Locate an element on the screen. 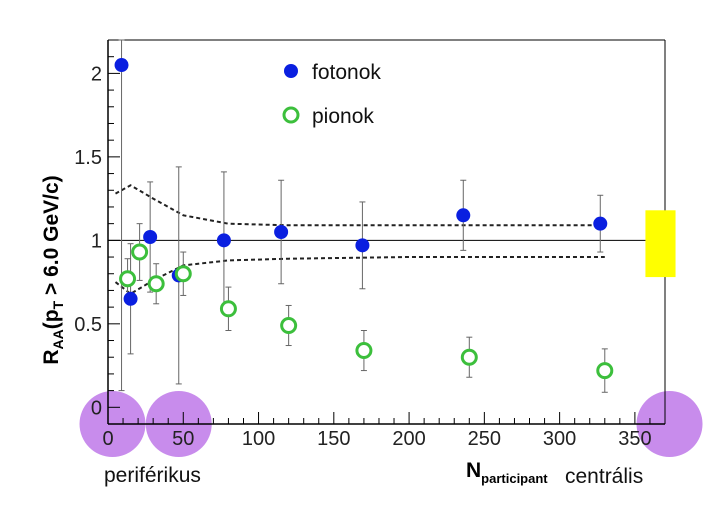 The width and height of the screenshot is (723, 521). x-tick-label: 200 is located at coordinates (408, 439).